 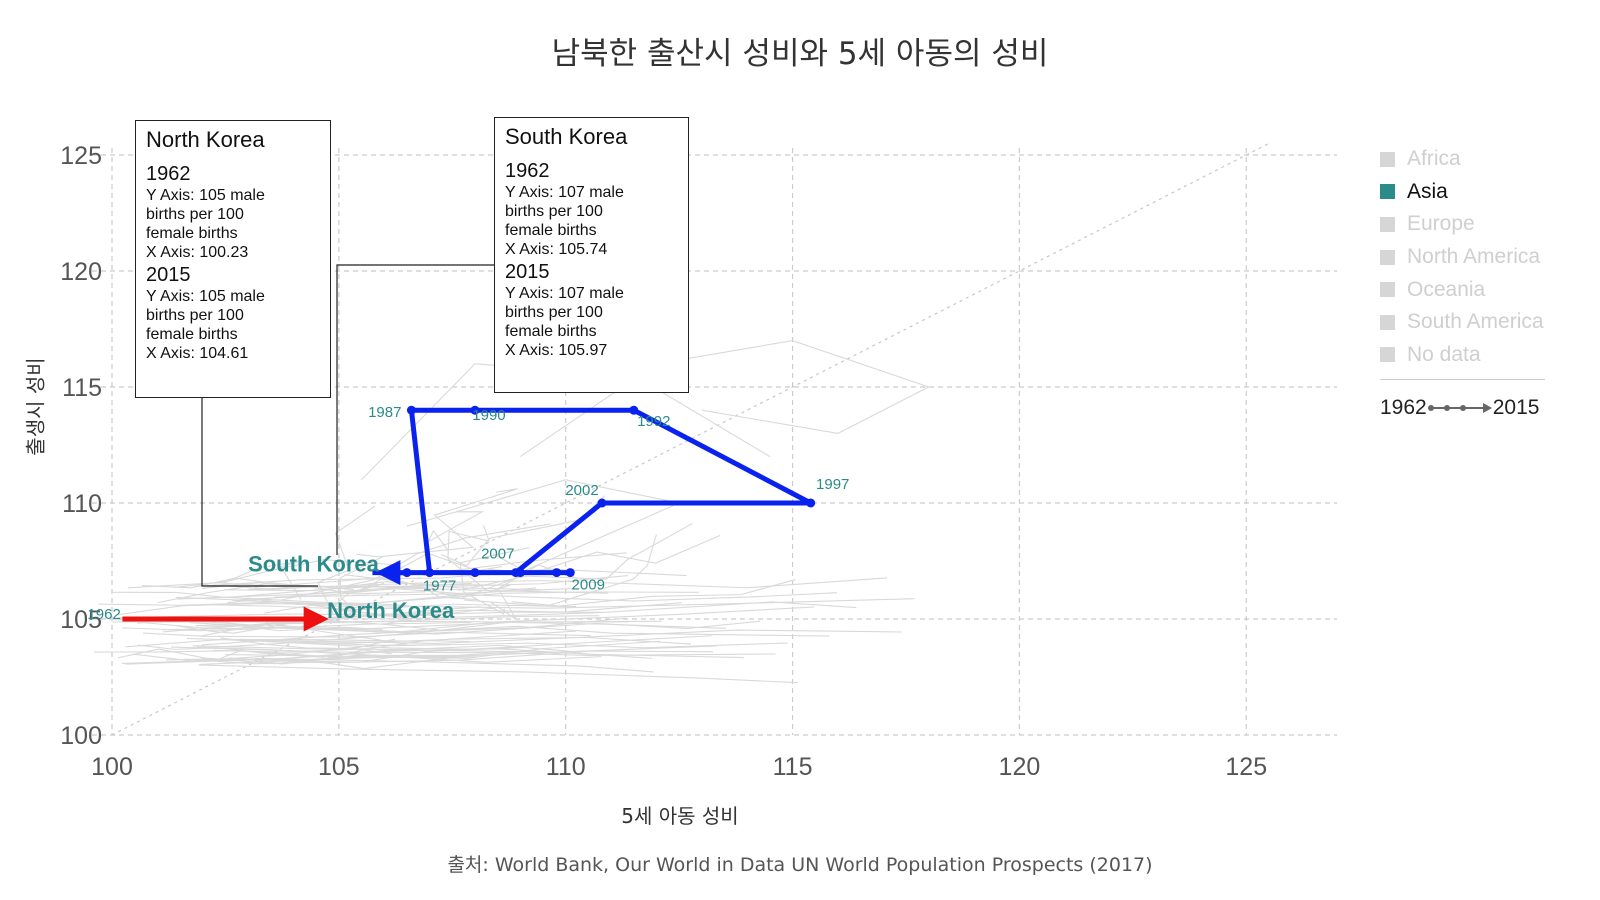 I want to click on y-tick-label: 115, so click(x=82, y=388).